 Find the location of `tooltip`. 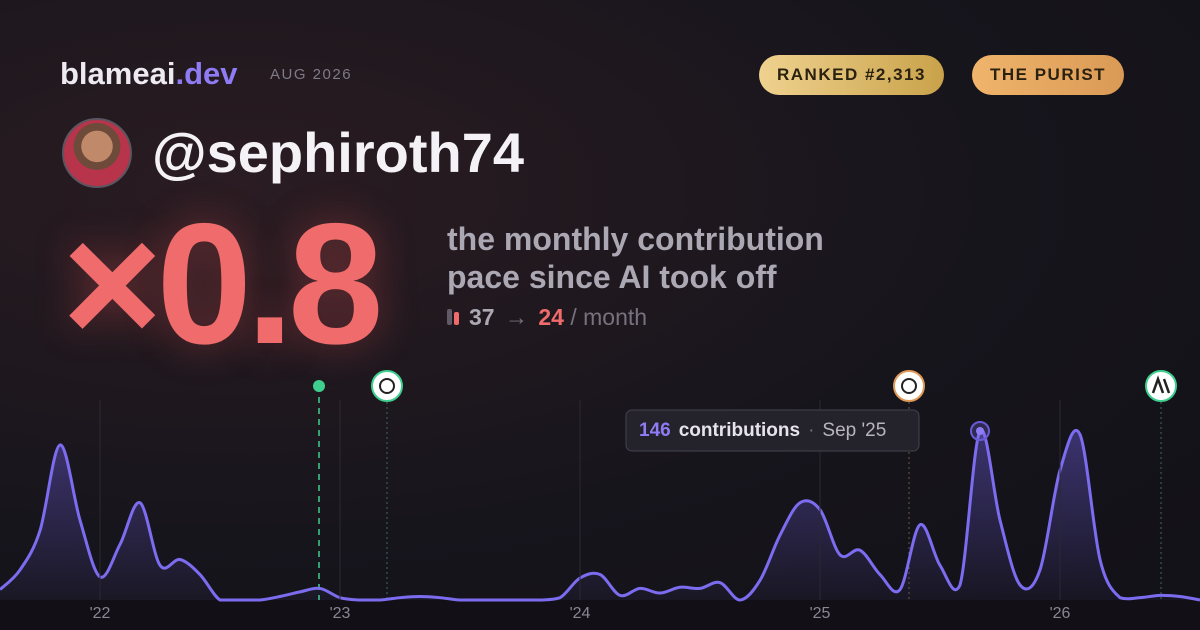

tooltip is located at coordinates (772, 430).